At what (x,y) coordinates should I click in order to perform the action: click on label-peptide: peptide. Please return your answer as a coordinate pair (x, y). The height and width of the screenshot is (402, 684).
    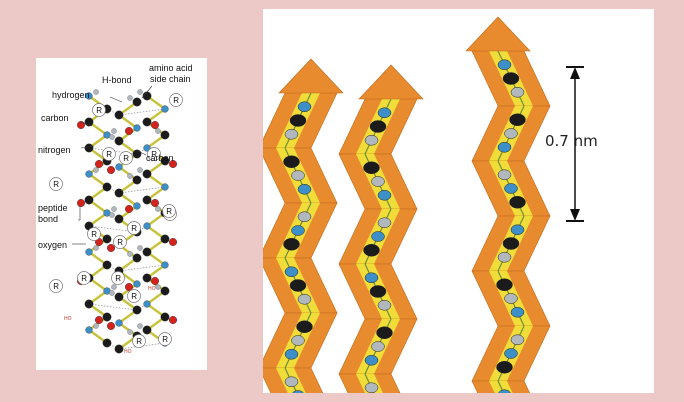
    Looking at the image, I should click on (53, 208).